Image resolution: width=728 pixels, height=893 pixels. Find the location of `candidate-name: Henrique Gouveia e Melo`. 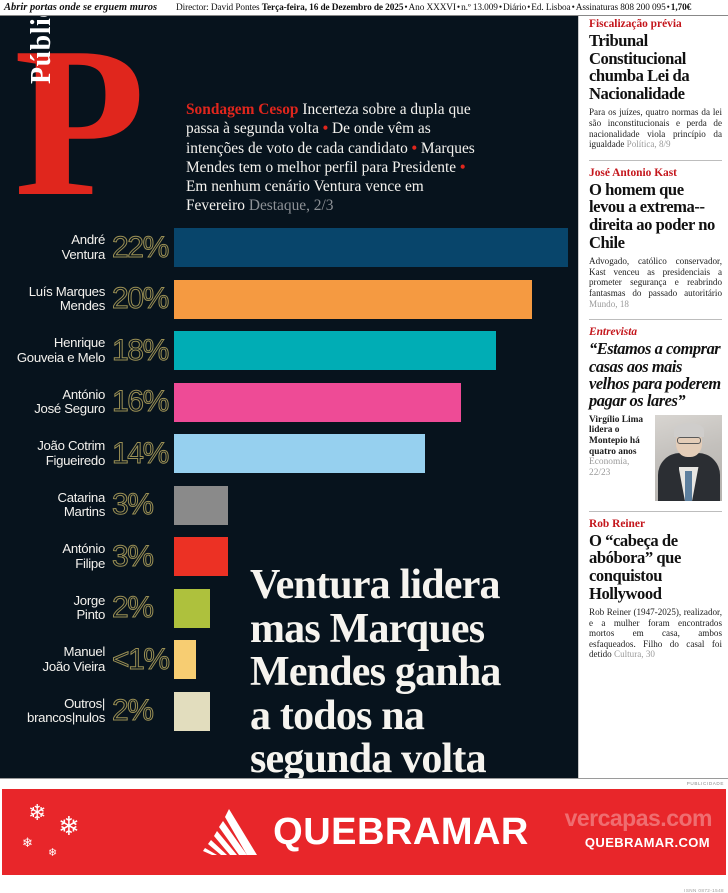

candidate-name: Henrique Gouveia e Melo is located at coordinates (56, 350).